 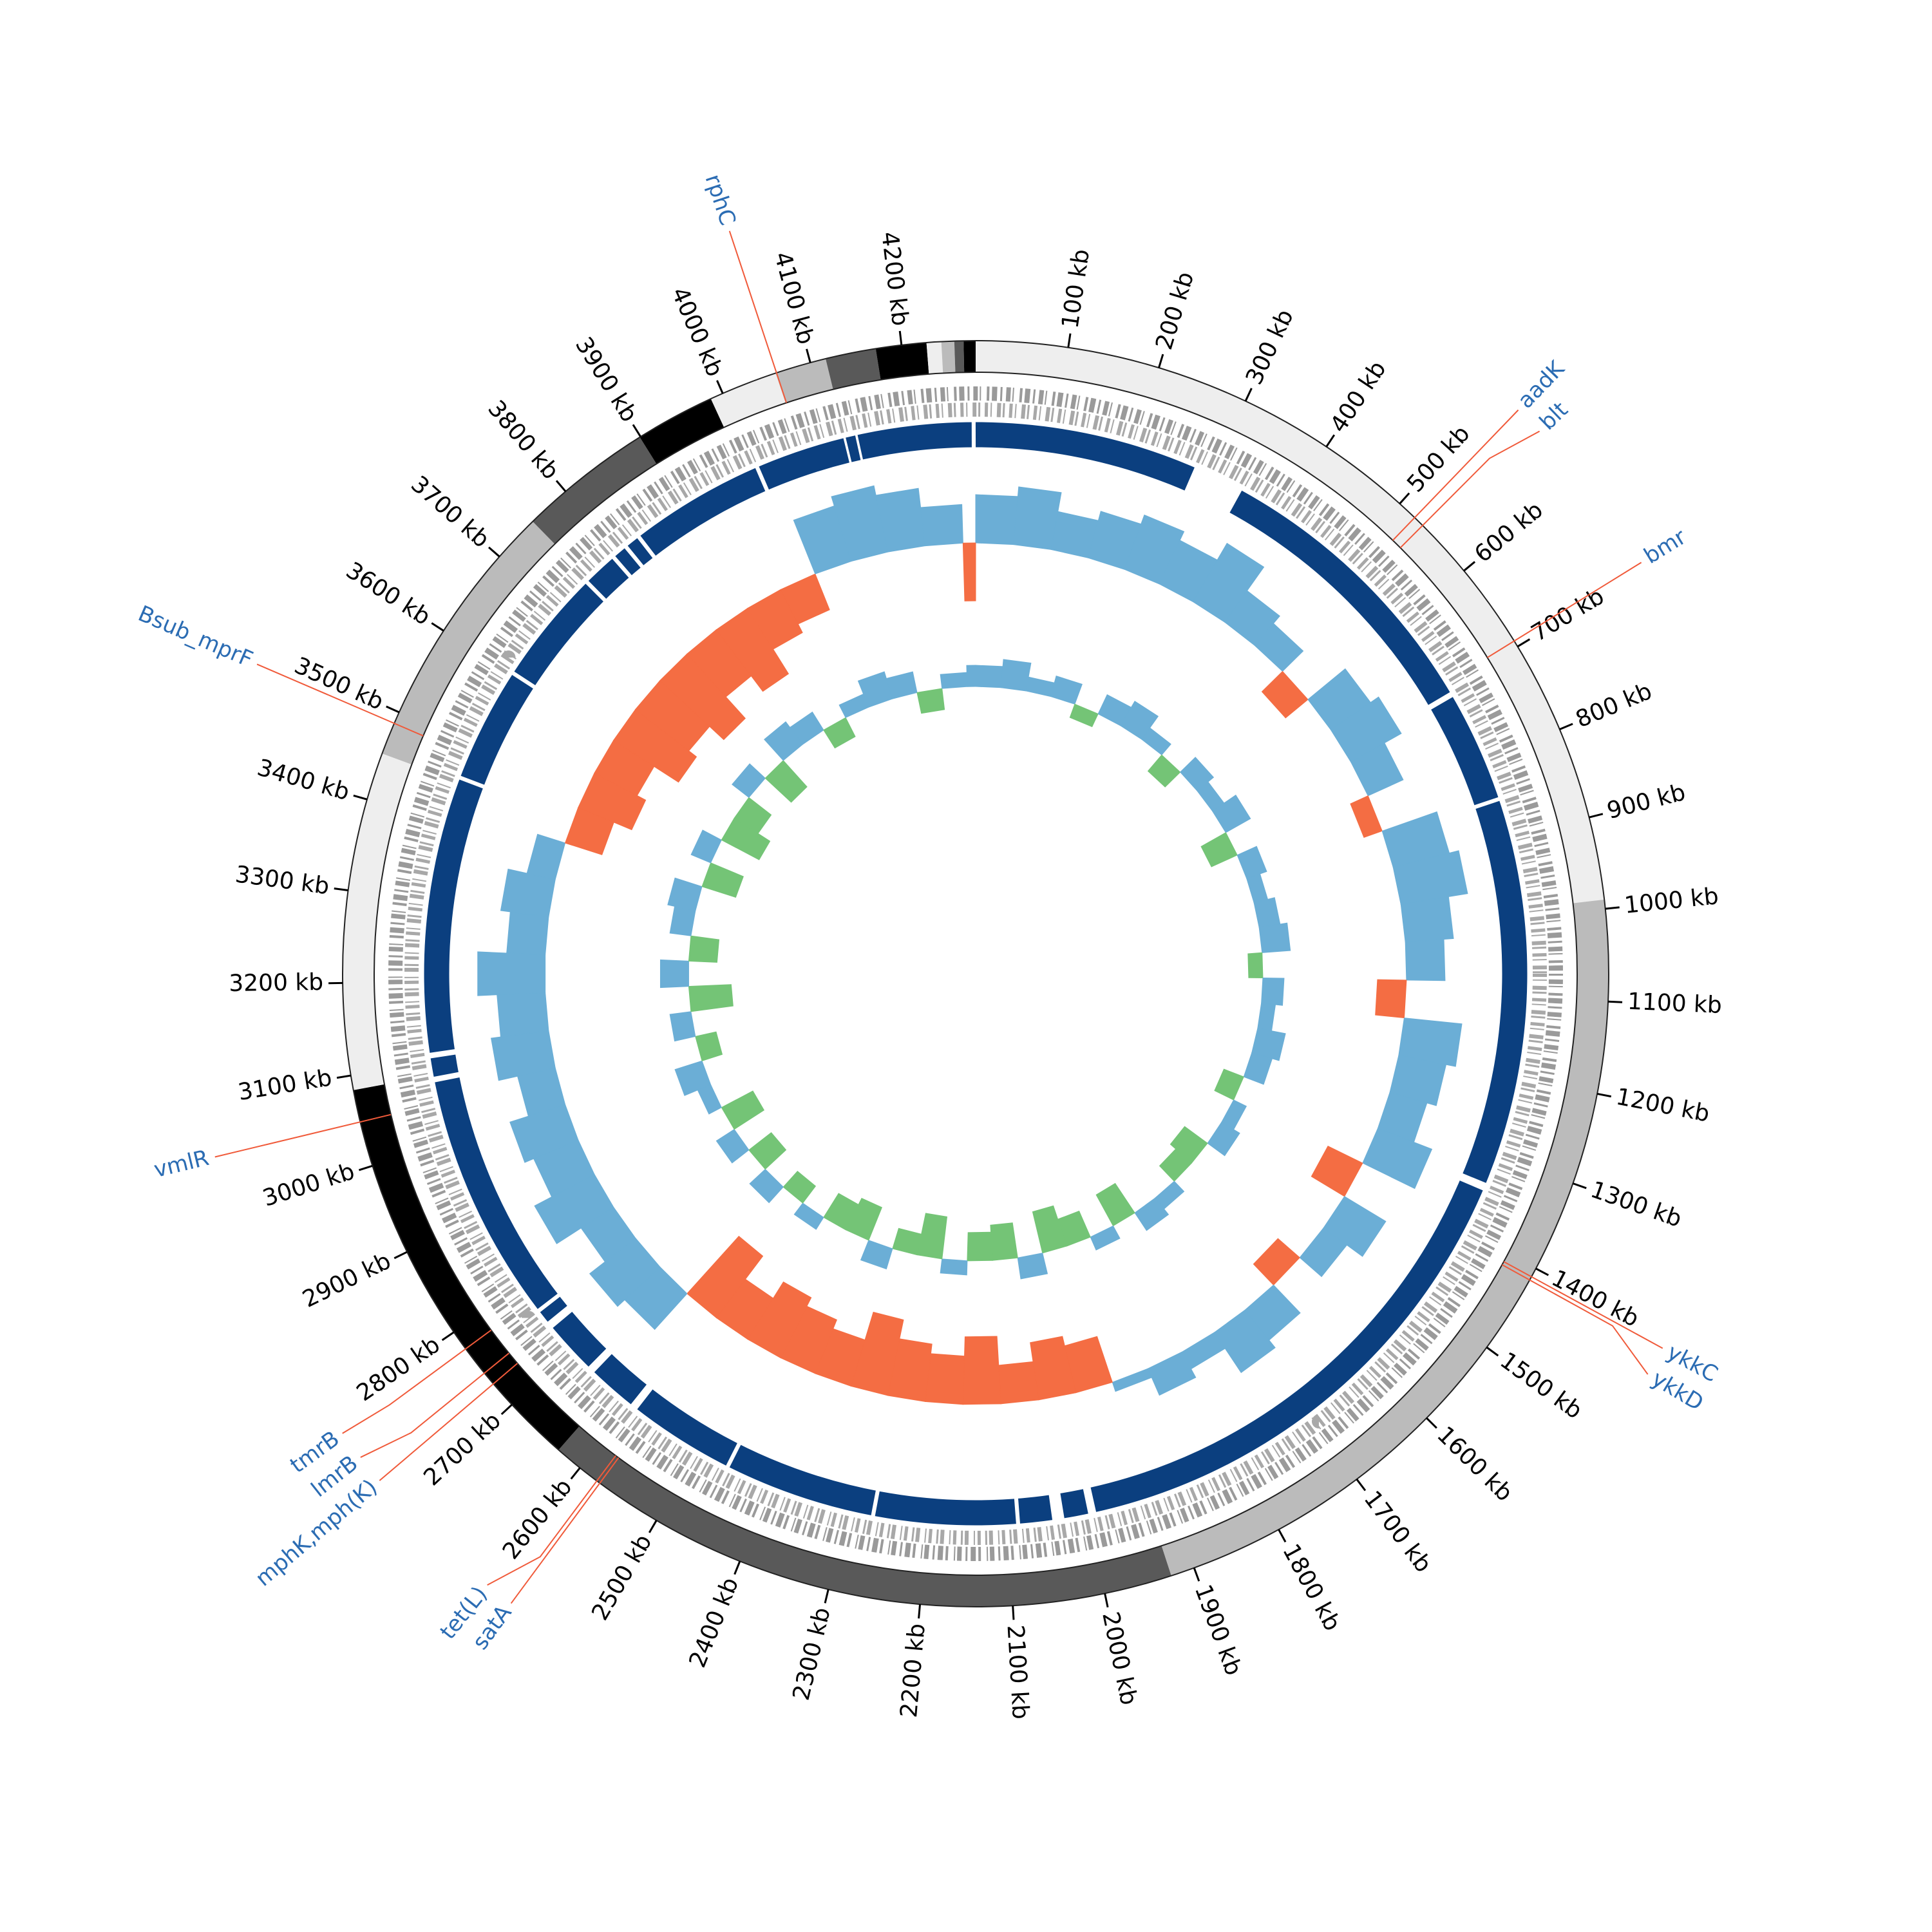 What do you see at coordinates (1665, 546) in the screenshot?
I see `gene-label: bmr` at bounding box center [1665, 546].